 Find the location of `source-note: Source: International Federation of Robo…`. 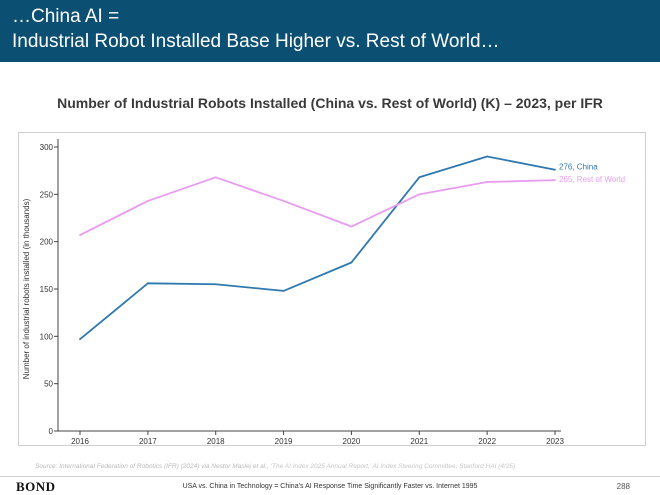

source-note: Source: International Federation of Robo… is located at coordinates (275, 466).